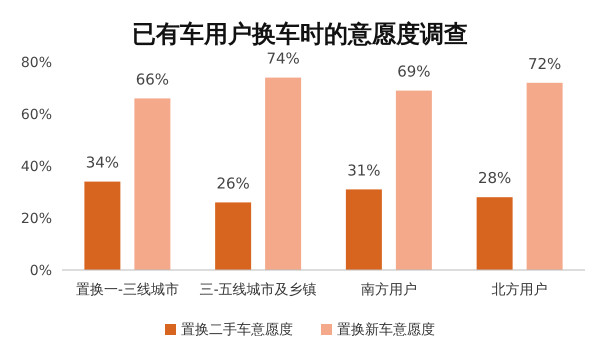  Describe the element at coordinates (545, 63) in the screenshot. I see `data-label: 72%` at that location.